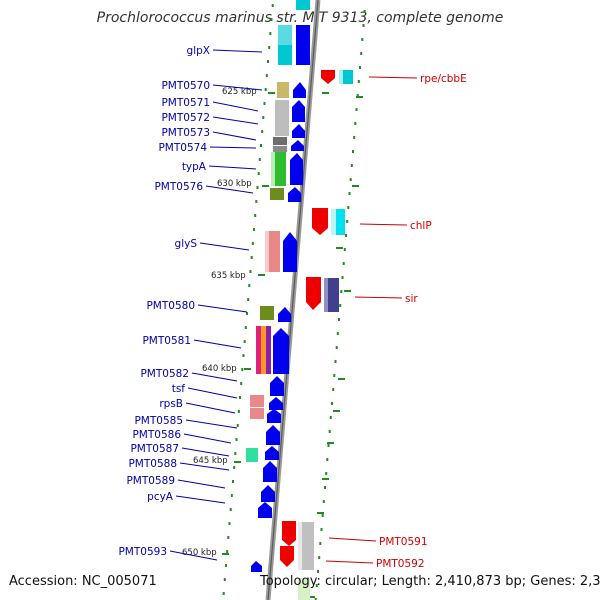 The width and height of the screenshot is (600, 600). I want to click on gene-label-PMT0580: PMT0580, so click(170, 306).